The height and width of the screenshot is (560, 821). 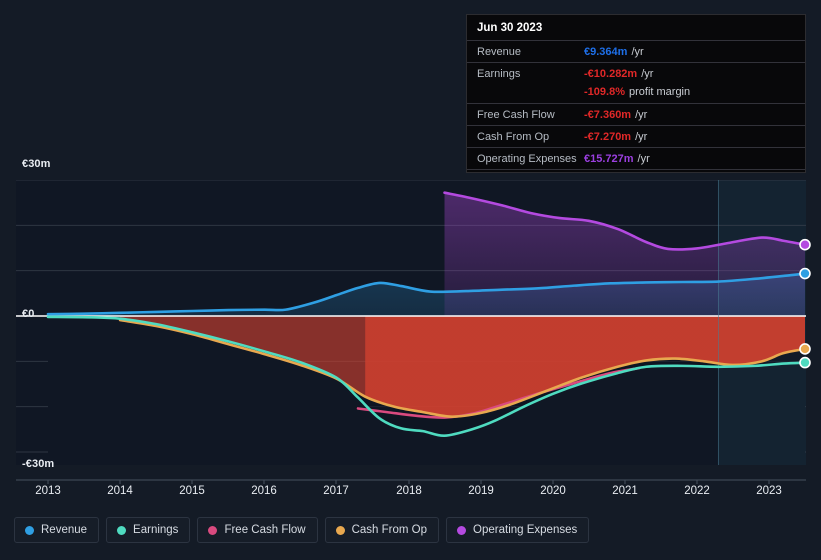 I want to click on series-endpoint-earnings, so click(x=805, y=362).